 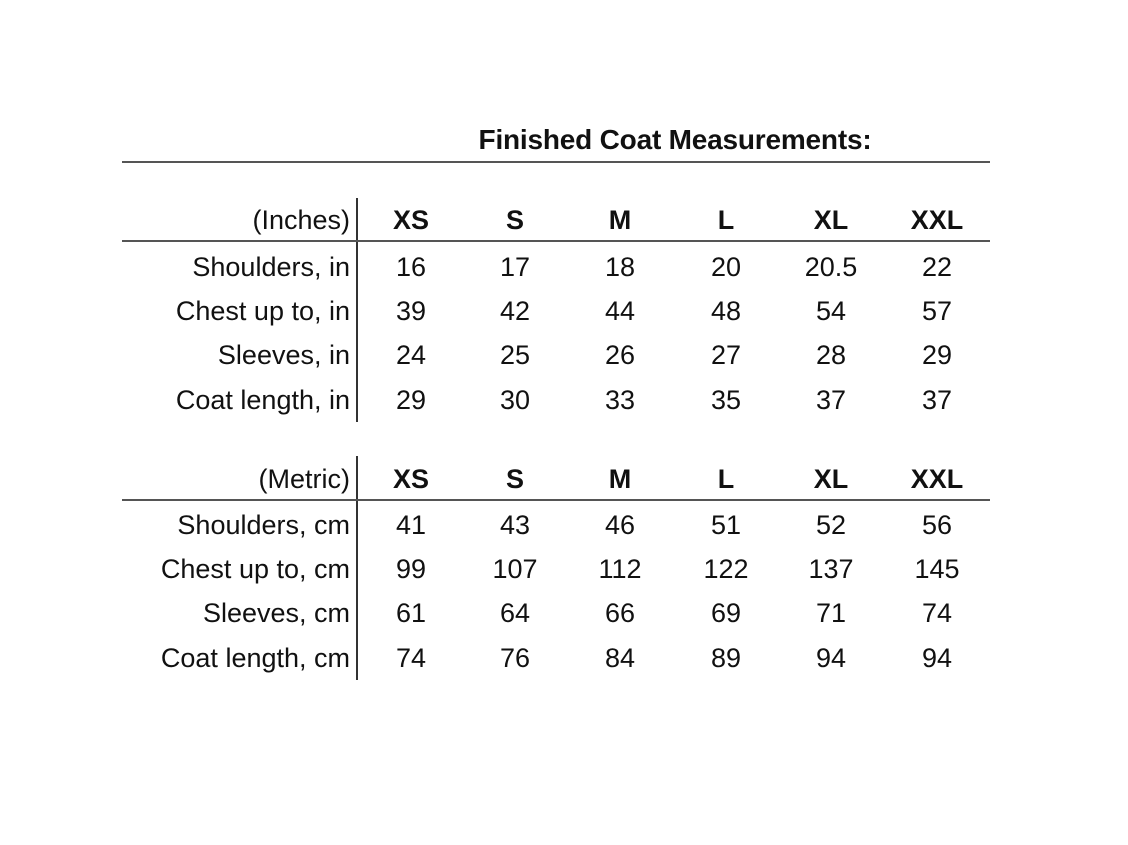 I want to click on metric-size-xs: XS, so click(x=411, y=479).